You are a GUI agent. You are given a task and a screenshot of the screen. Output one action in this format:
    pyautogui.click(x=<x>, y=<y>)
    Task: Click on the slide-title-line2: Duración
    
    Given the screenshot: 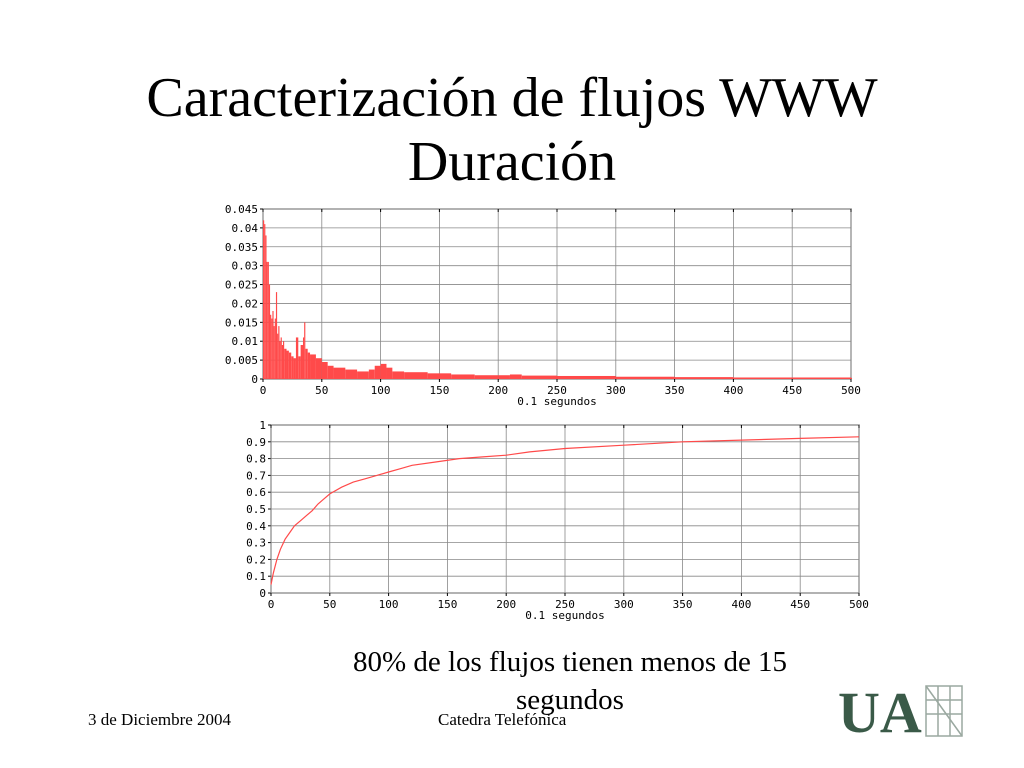 What is the action you would take?
    pyautogui.click(x=512, y=162)
    